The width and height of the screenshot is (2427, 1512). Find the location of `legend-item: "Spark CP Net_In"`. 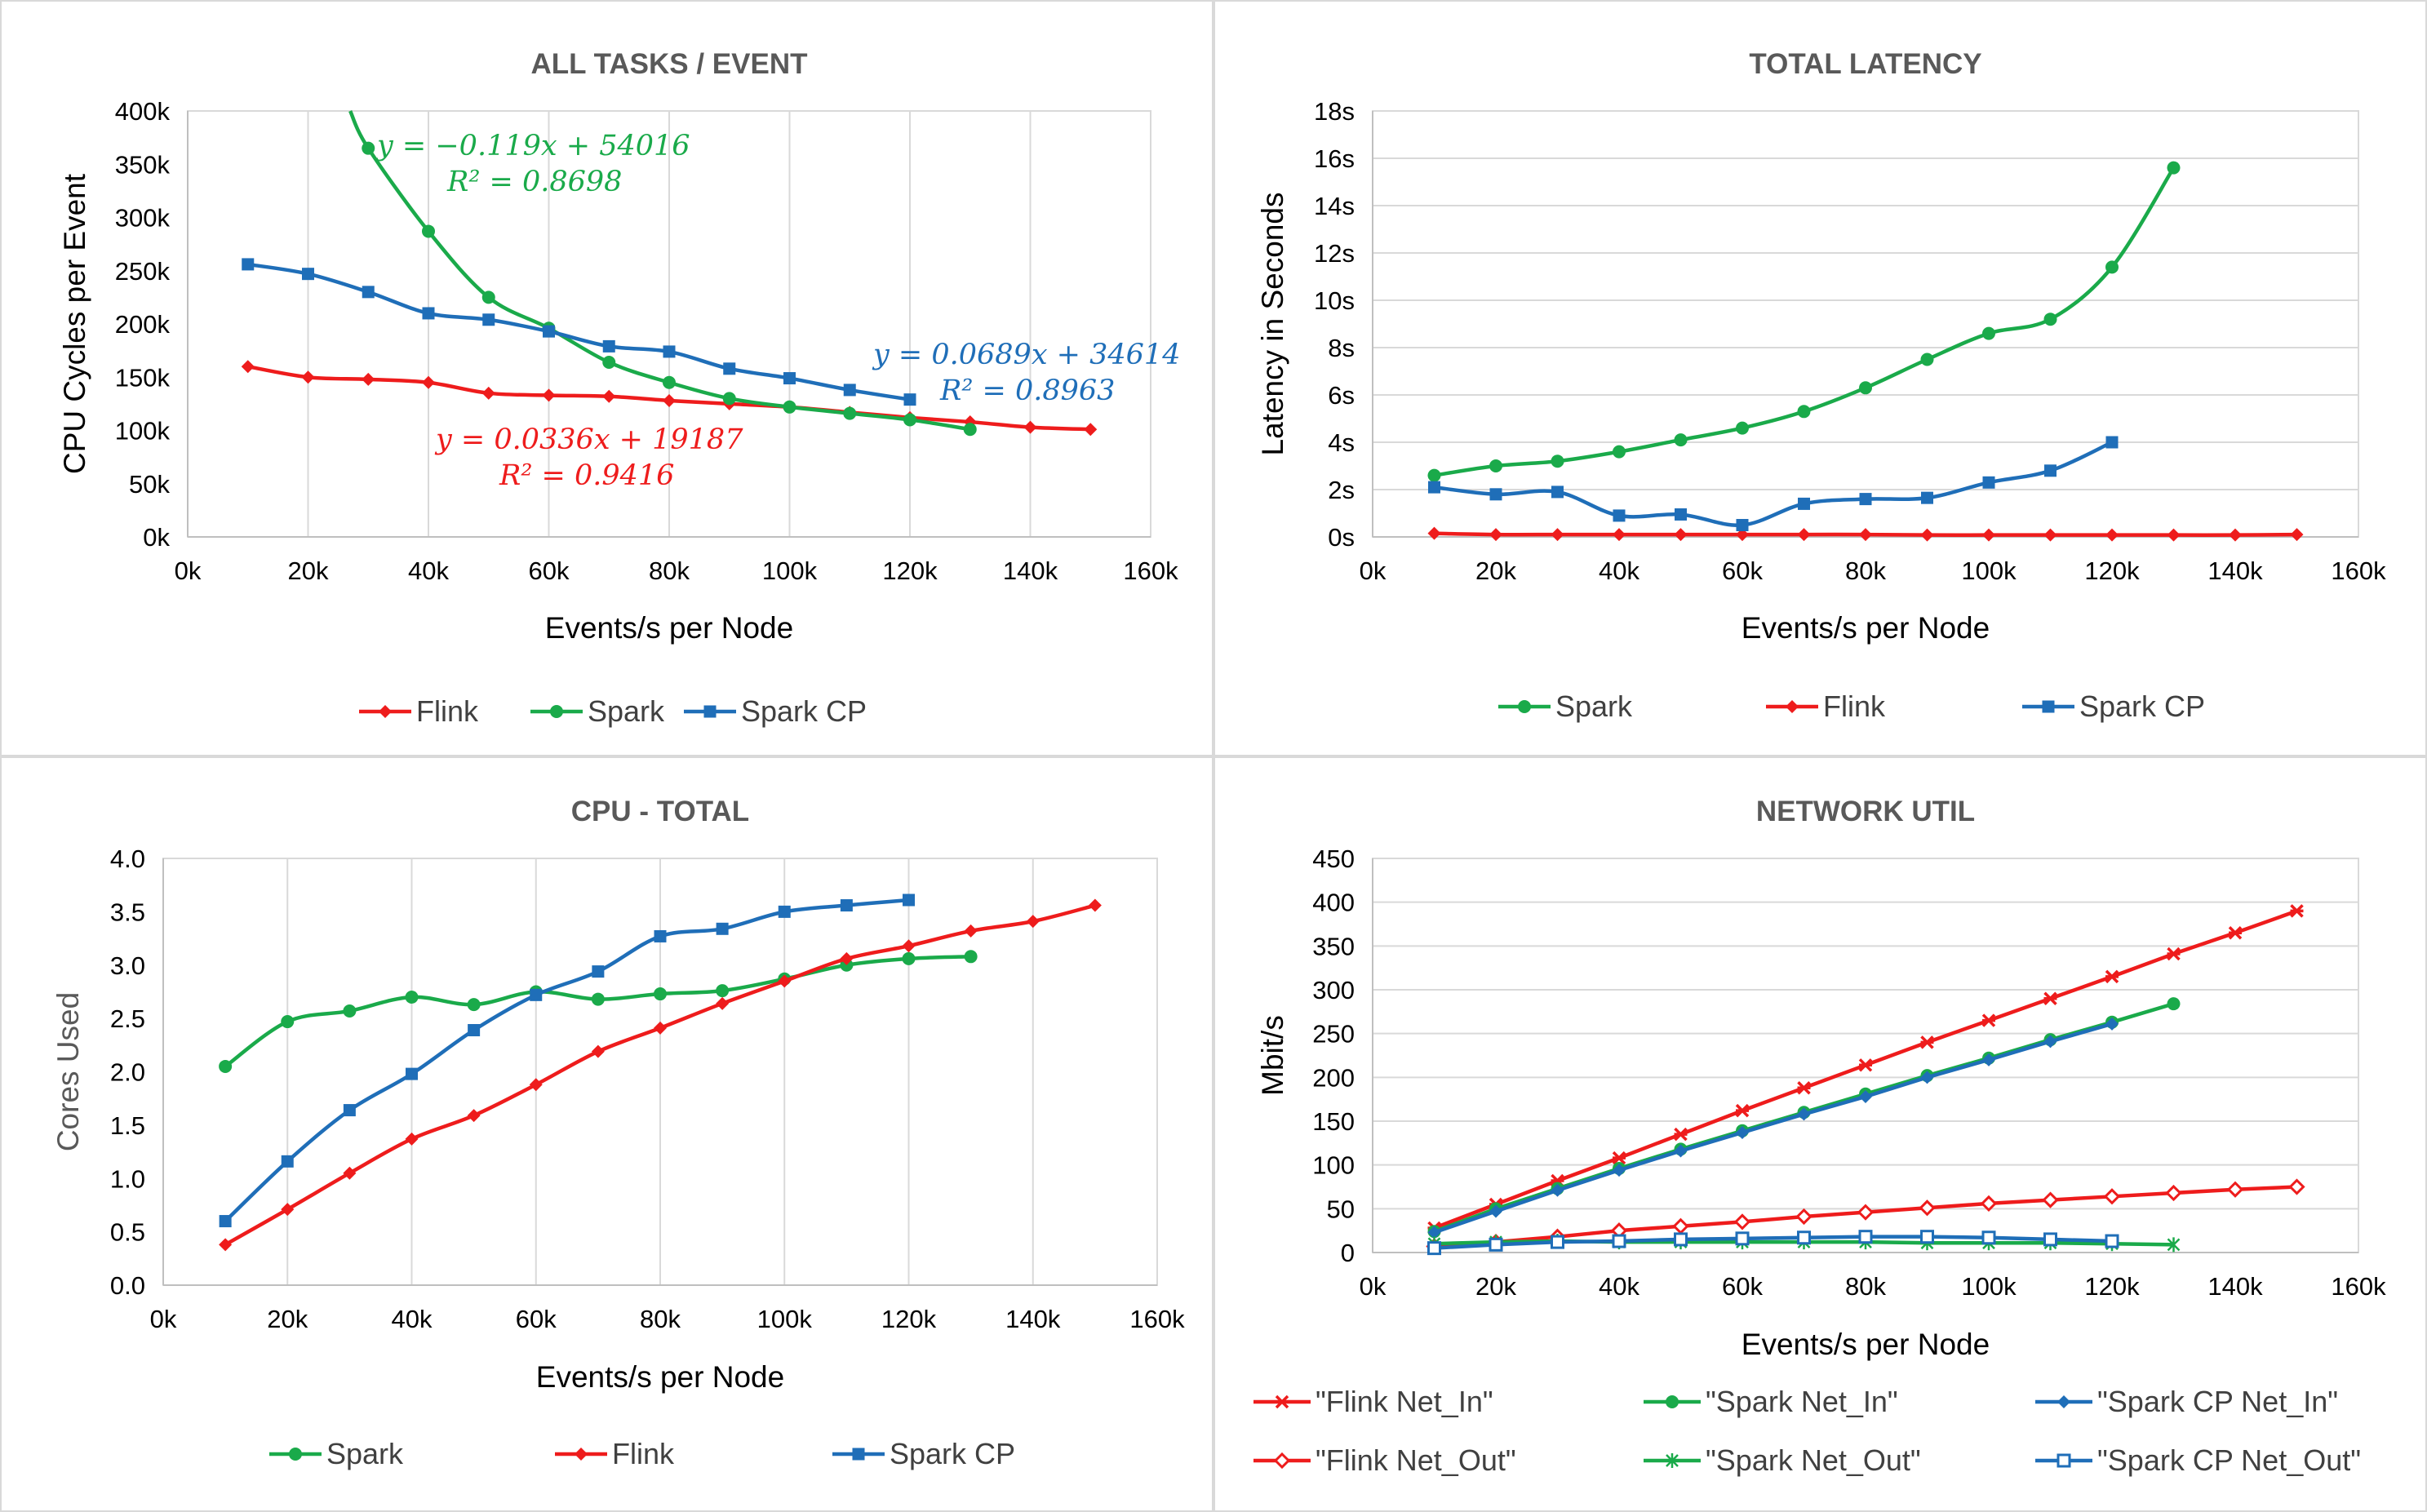

legend-item: "Spark CP Net_In" is located at coordinates (2186, 1401).